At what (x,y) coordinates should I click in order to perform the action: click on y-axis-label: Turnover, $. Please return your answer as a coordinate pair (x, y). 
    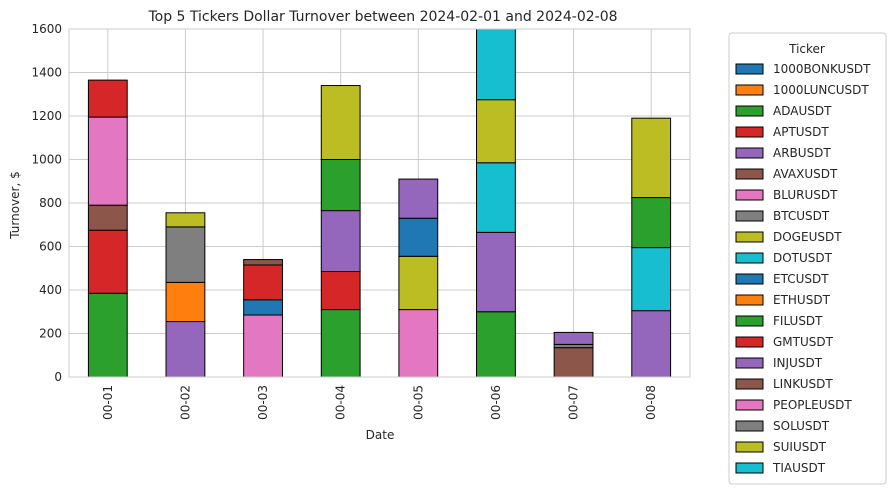
    Looking at the image, I should click on (15, 205).